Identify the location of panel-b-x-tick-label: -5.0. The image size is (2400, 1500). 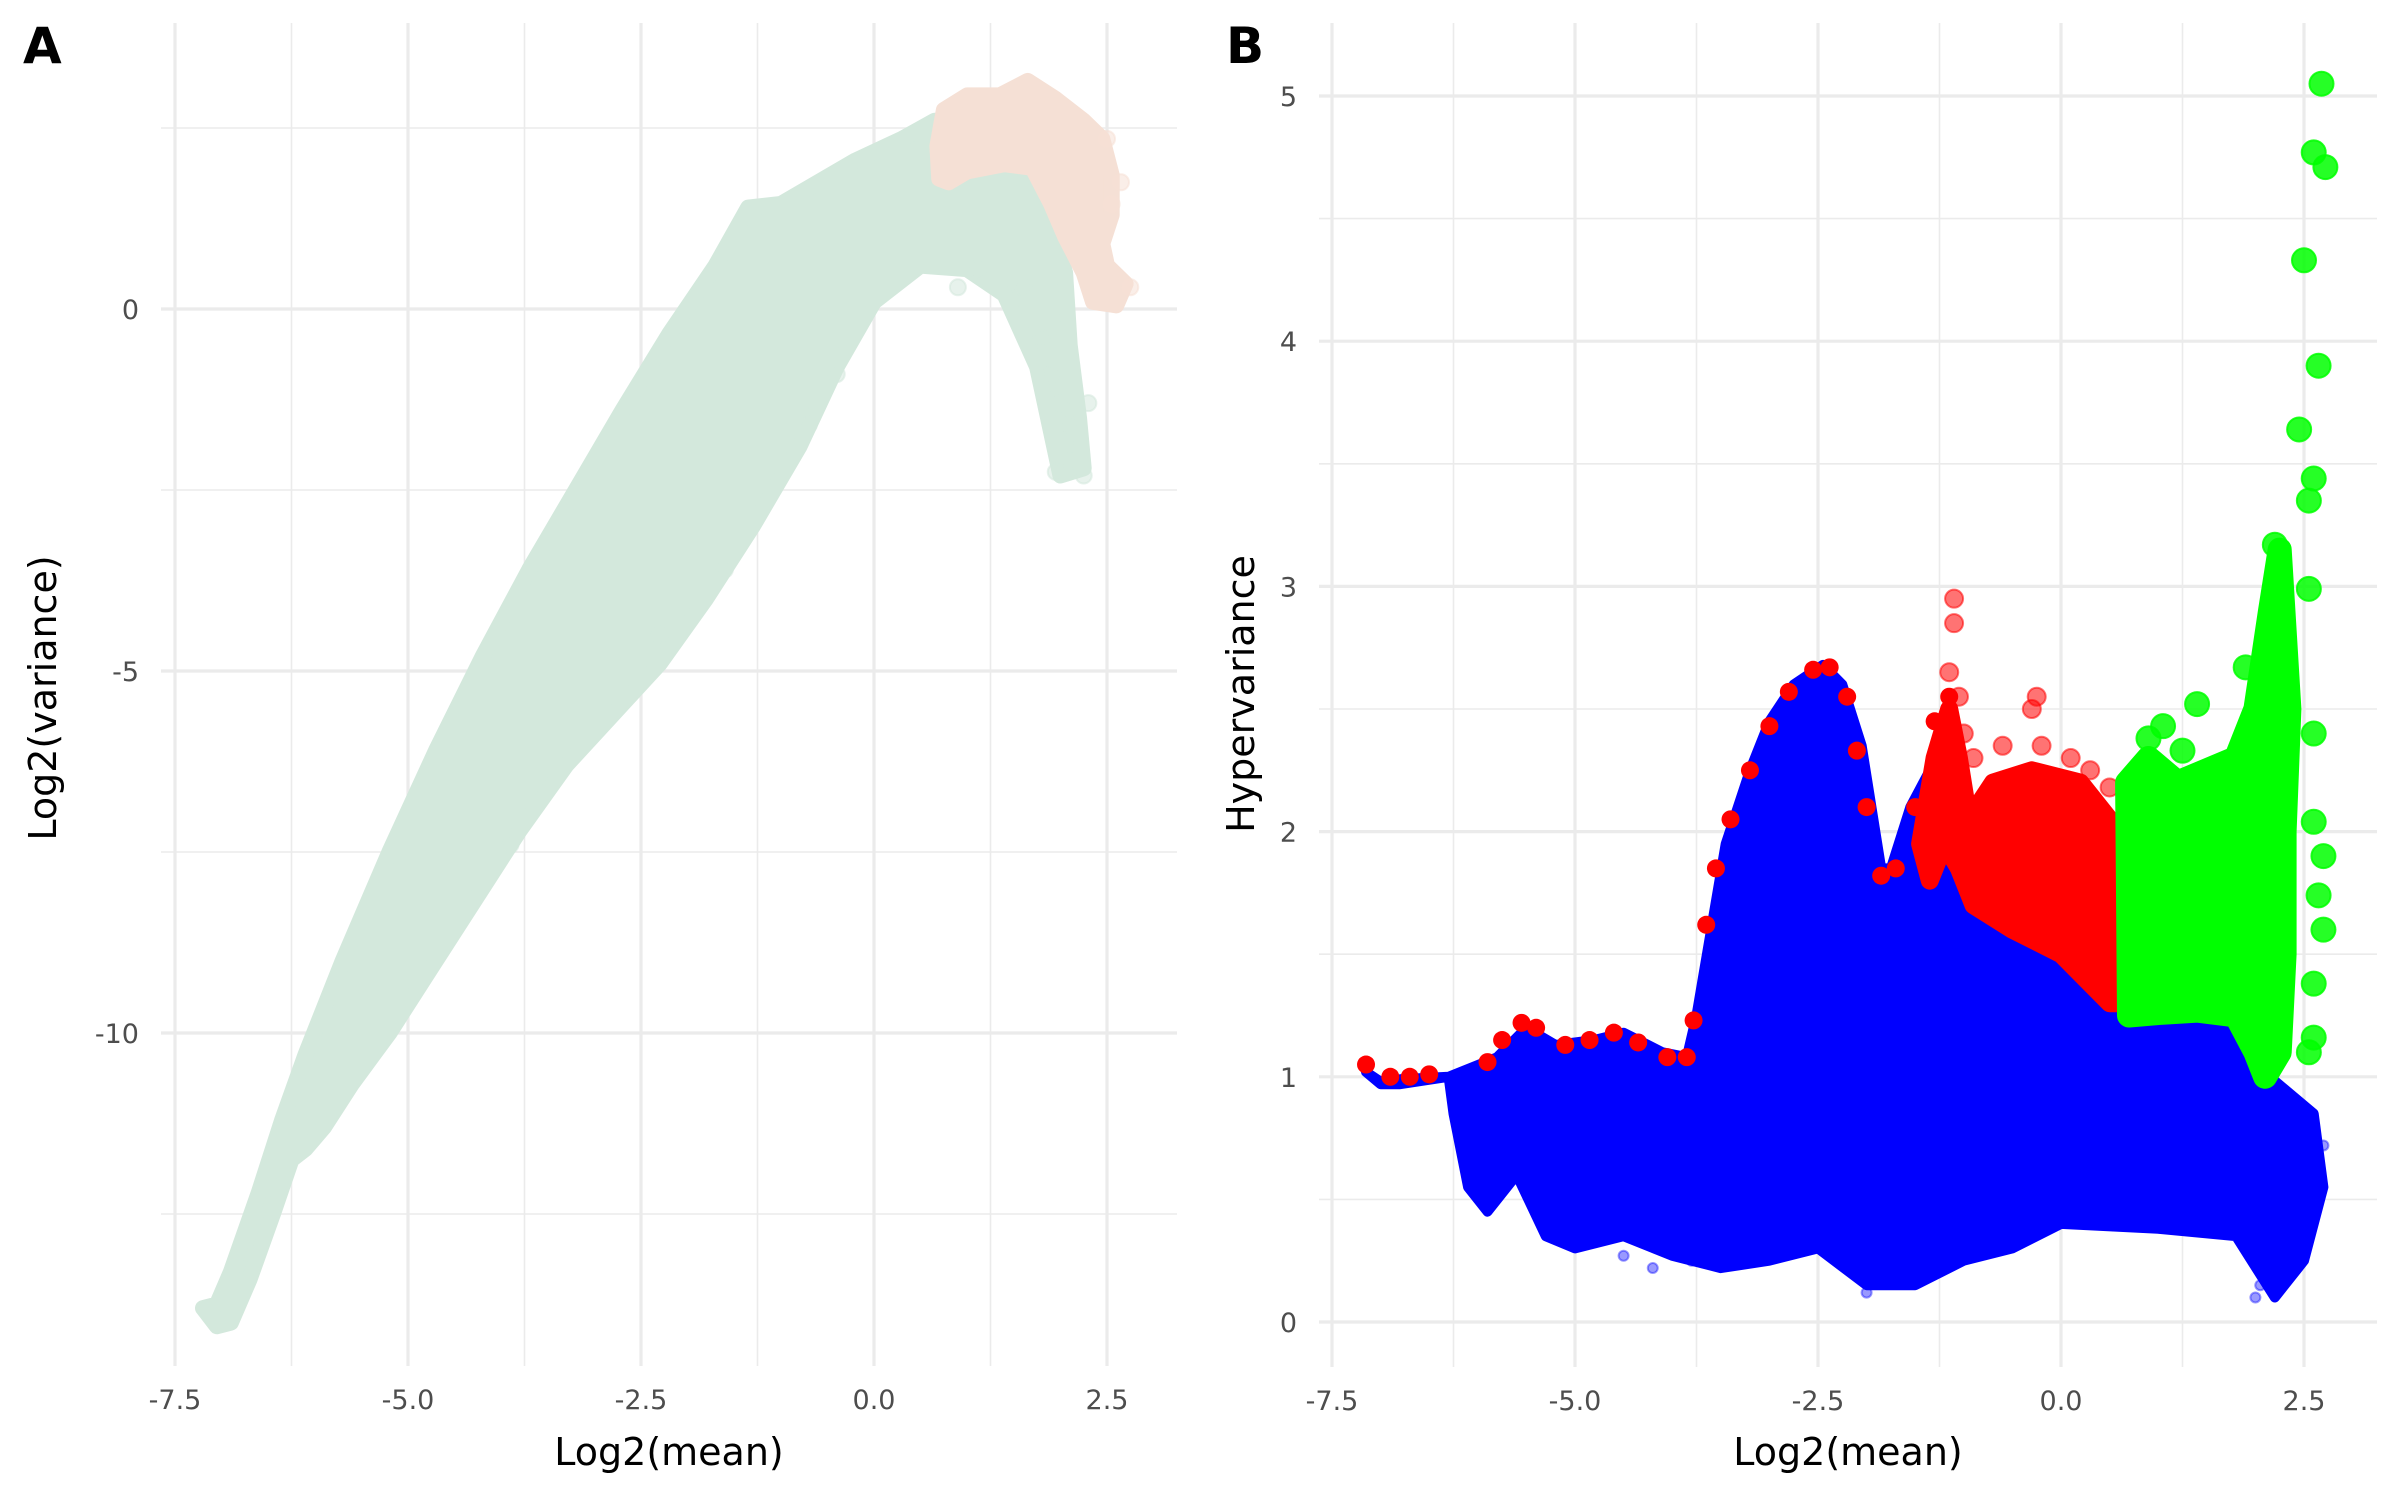
(1575, 1401).